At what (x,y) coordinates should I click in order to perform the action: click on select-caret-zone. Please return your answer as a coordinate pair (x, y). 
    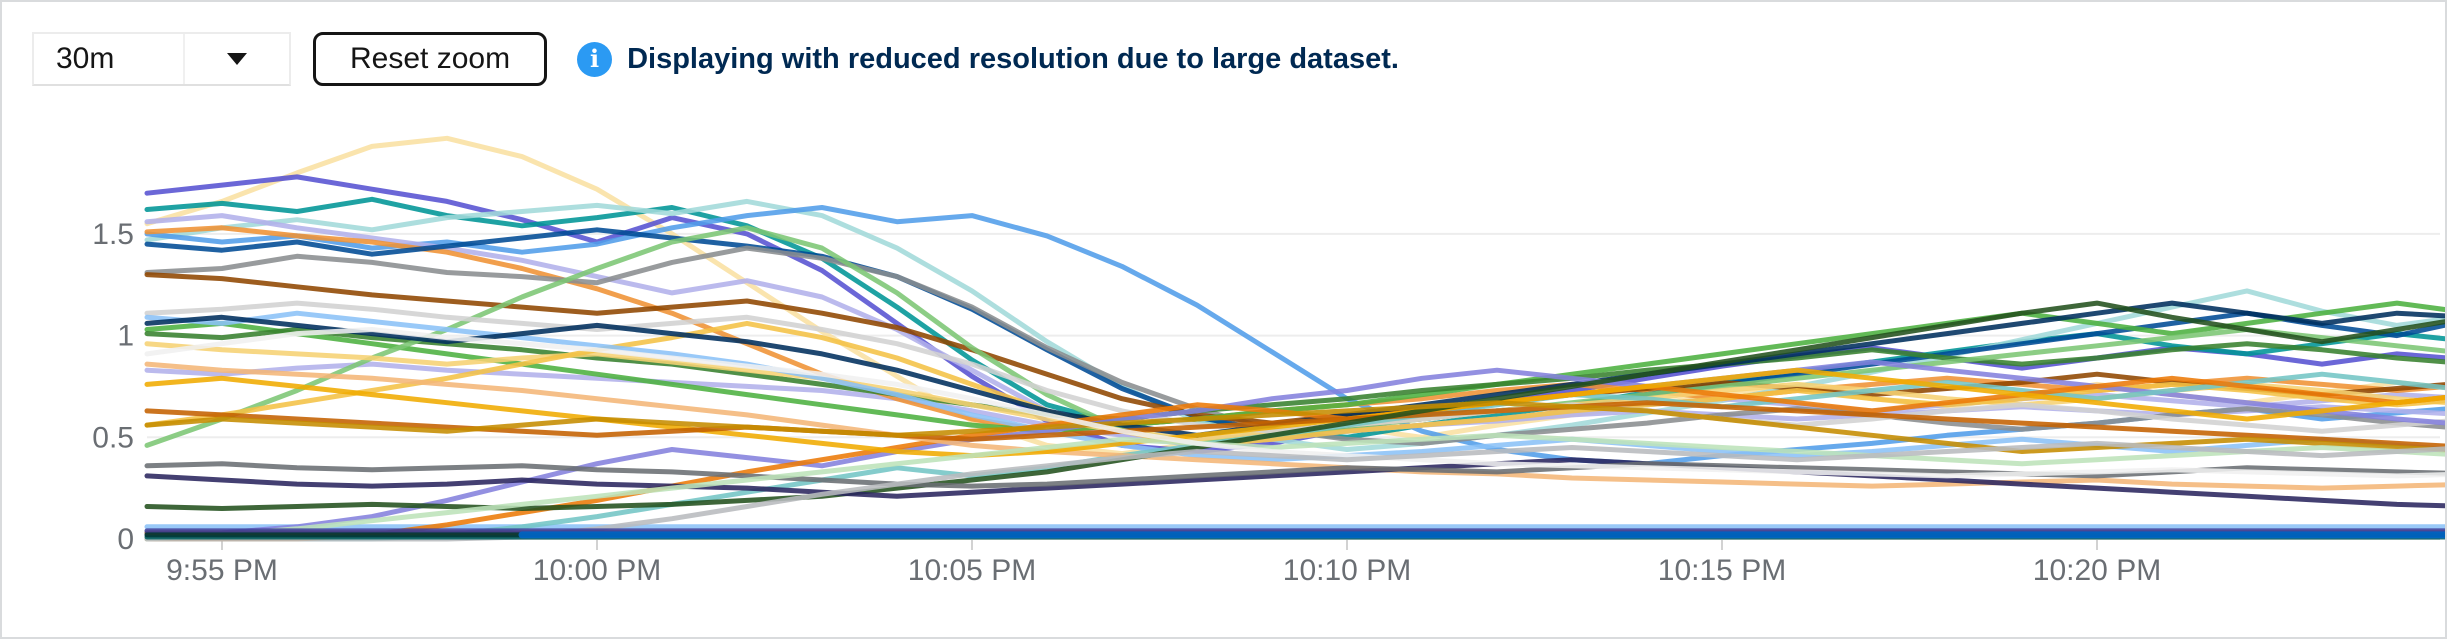
    Looking at the image, I should click on (237, 59).